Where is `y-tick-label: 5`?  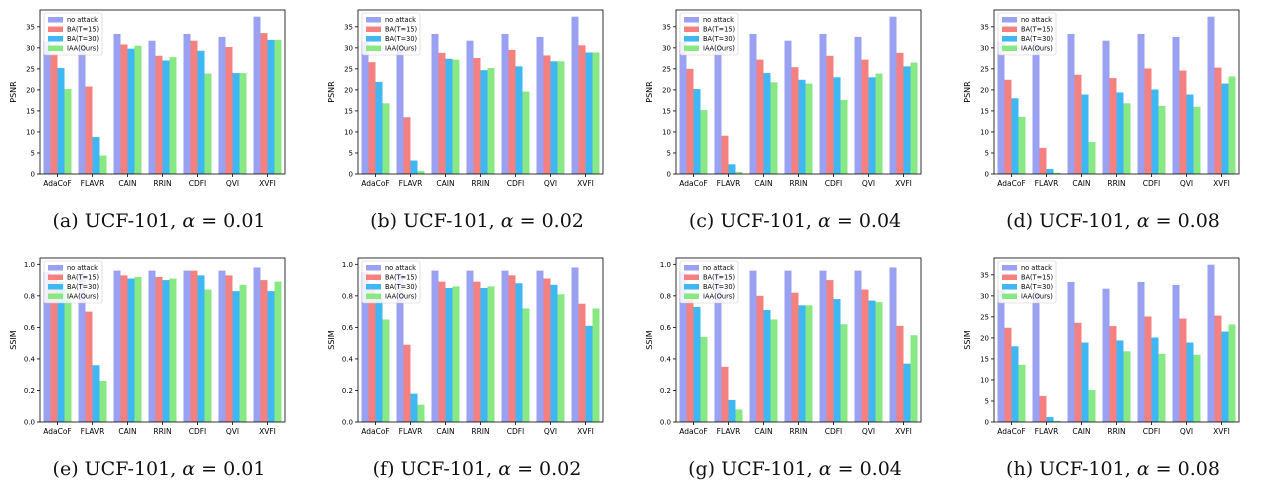
y-tick-label: 5 is located at coordinates (987, 153).